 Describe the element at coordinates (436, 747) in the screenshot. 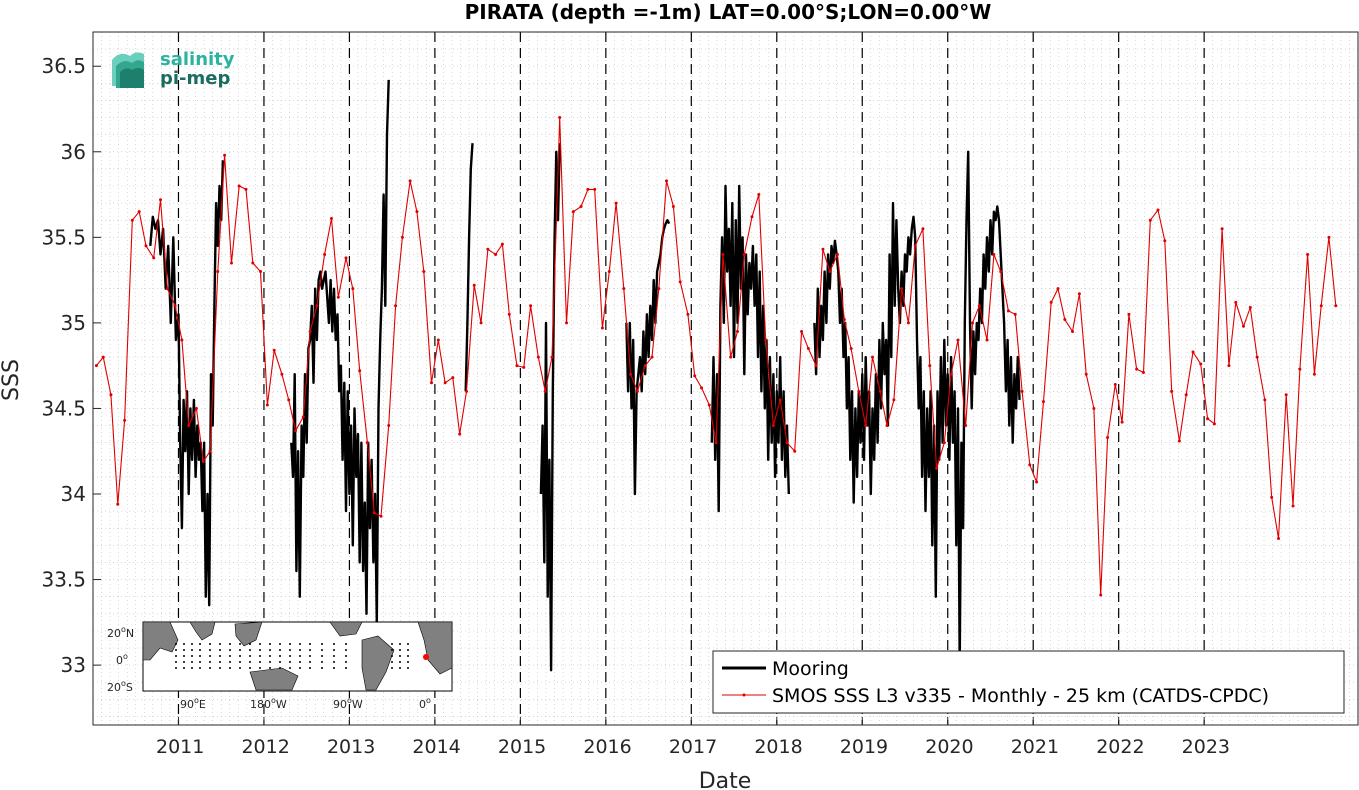

I see `x-tick-label: 2014` at that location.